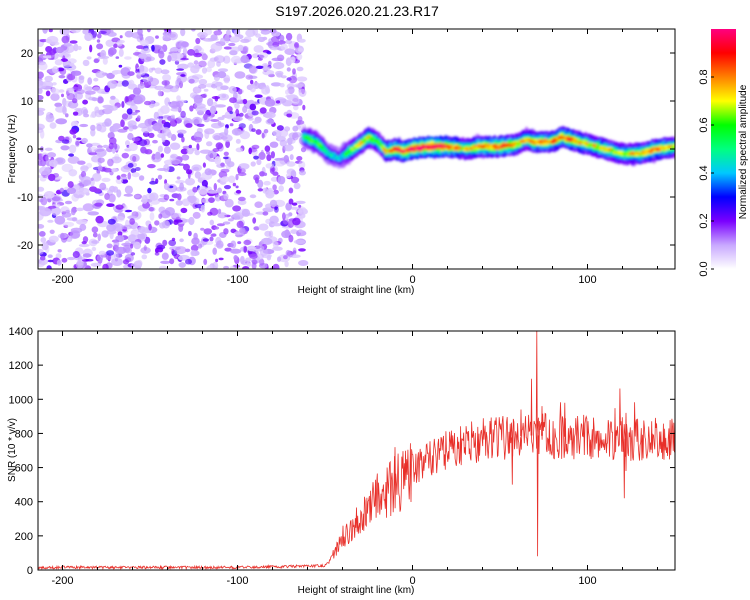 This screenshot has width=750, height=600. I want to click on colorbar-tick-label: 0.6, so click(704, 124).